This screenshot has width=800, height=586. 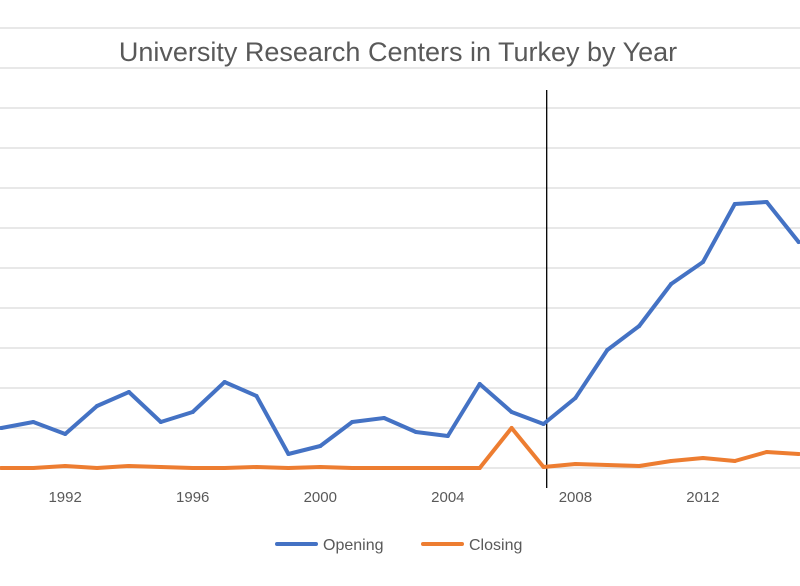 I want to click on x-tick-label: 1992, so click(x=64, y=497).